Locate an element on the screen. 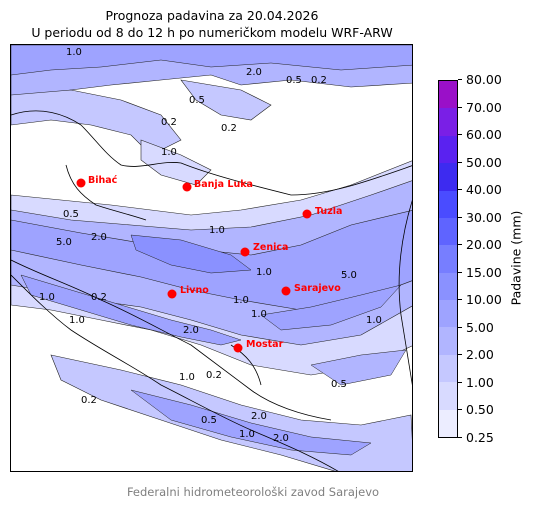 The image size is (534, 508). colorbar-tick-label: 0.50 is located at coordinates (476, 409).